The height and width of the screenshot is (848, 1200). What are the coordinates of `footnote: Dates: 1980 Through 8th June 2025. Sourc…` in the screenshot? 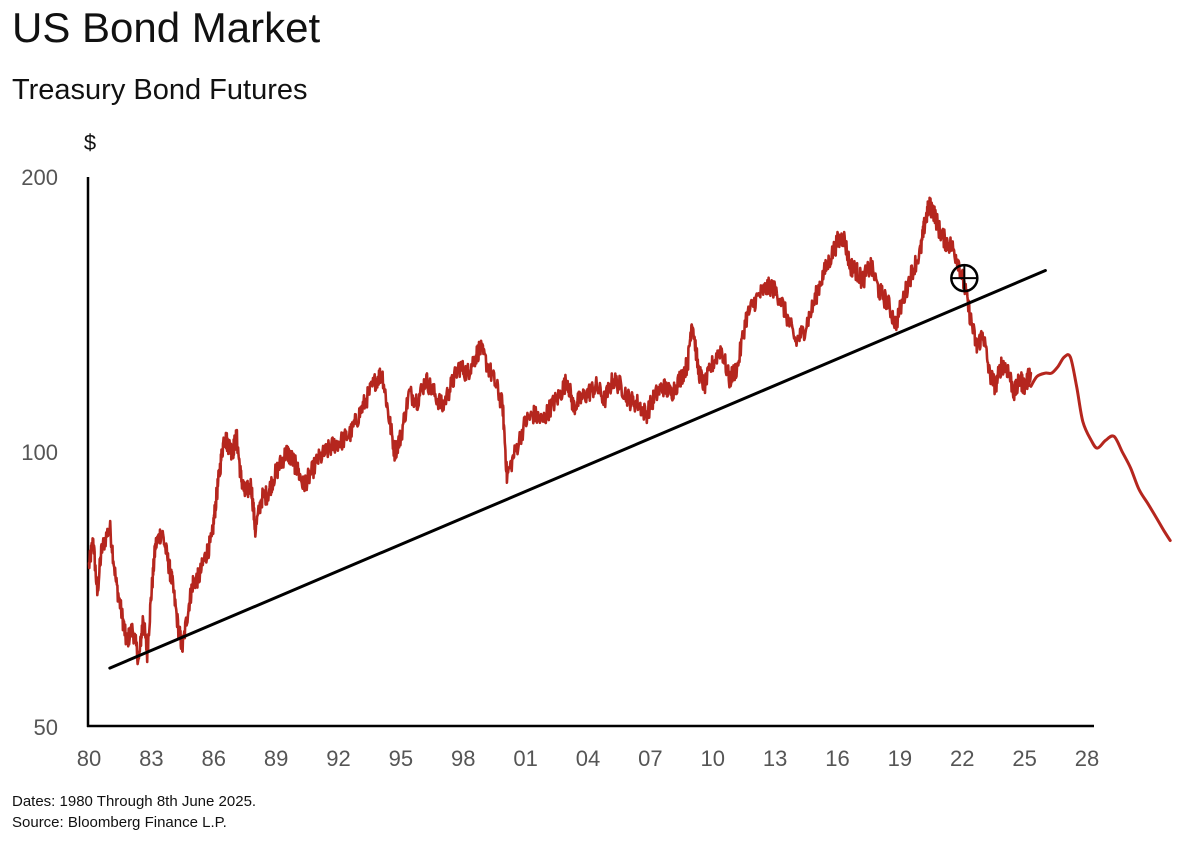 It's located at (134, 812).